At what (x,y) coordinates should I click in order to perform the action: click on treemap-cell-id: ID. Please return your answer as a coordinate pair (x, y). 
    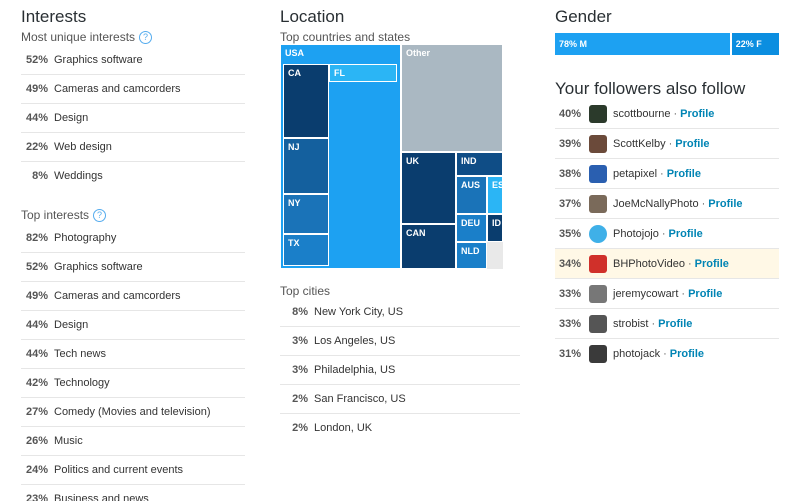
    Looking at the image, I should click on (495, 228).